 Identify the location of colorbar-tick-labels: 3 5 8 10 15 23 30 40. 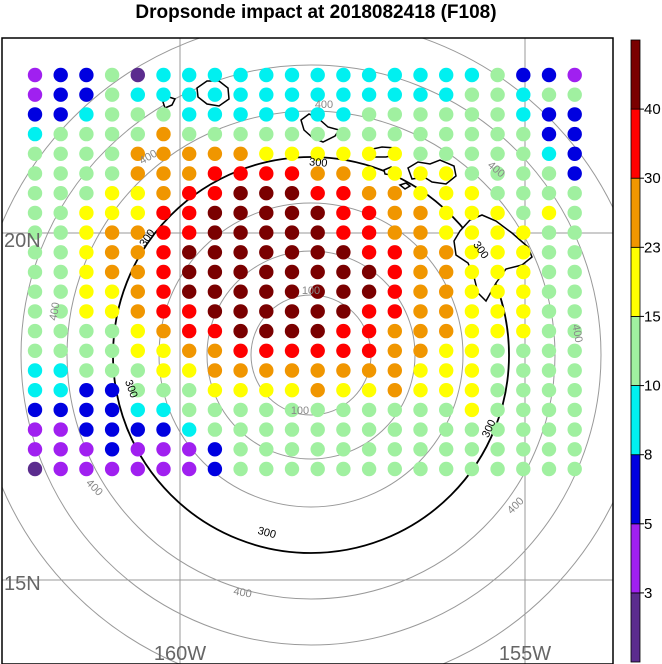
(650, 351).